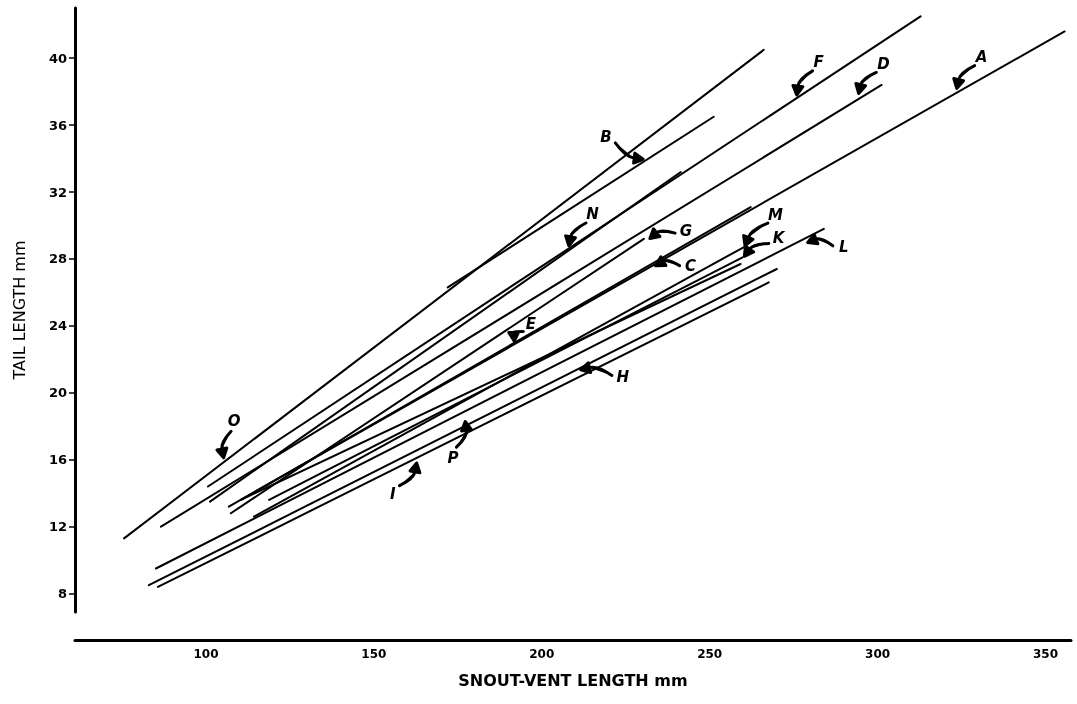 Image resolution: width=1077 pixels, height=704 pixels. What do you see at coordinates (819, 61) in the screenshot?
I see `annotation: F` at bounding box center [819, 61].